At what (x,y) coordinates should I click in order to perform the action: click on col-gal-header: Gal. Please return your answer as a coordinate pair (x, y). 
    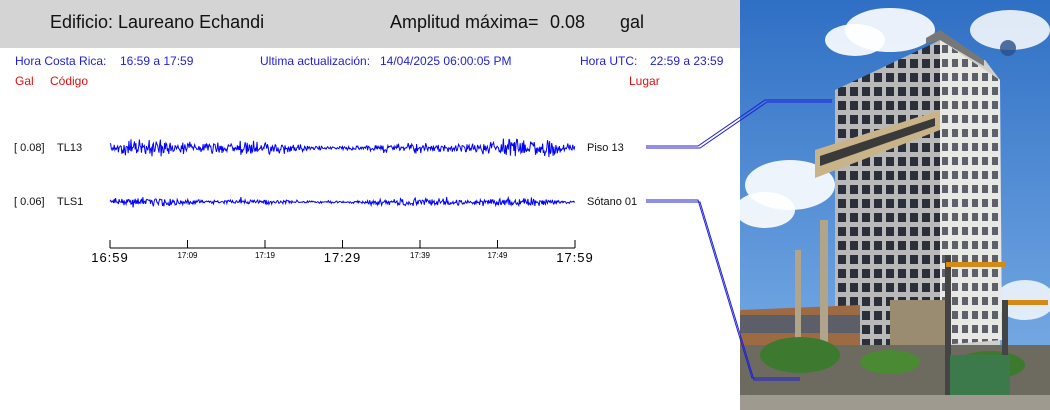
    Looking at the image, I should click on (24, 81).